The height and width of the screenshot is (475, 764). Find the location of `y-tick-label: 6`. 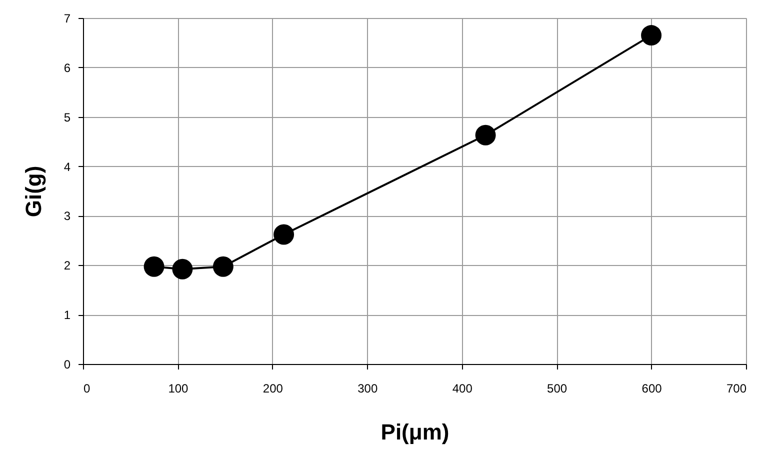

y-tick-label: 6 is located at coordinates (67, 67).